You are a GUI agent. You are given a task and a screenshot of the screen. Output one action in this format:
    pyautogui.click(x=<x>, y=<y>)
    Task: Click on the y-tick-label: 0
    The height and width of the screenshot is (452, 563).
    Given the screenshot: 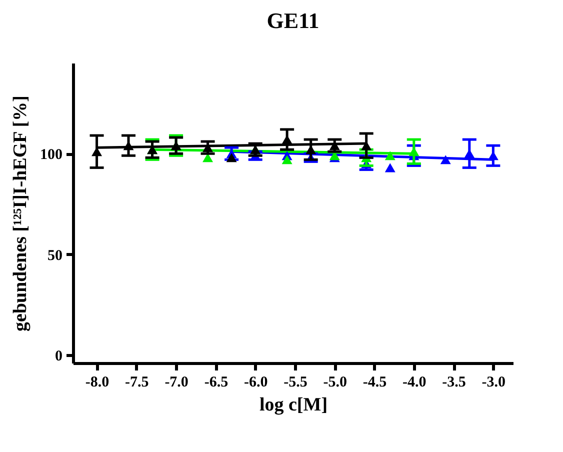 What is the action you would take?
    pyautogui.click(x=58, y=356)
    